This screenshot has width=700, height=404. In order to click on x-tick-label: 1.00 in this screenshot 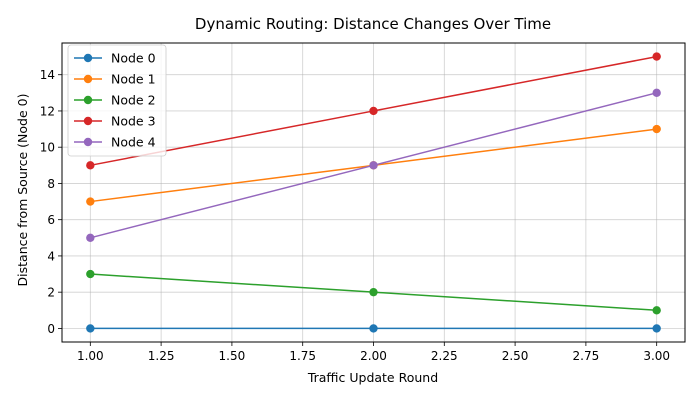, I will do `click(90, 356)`.